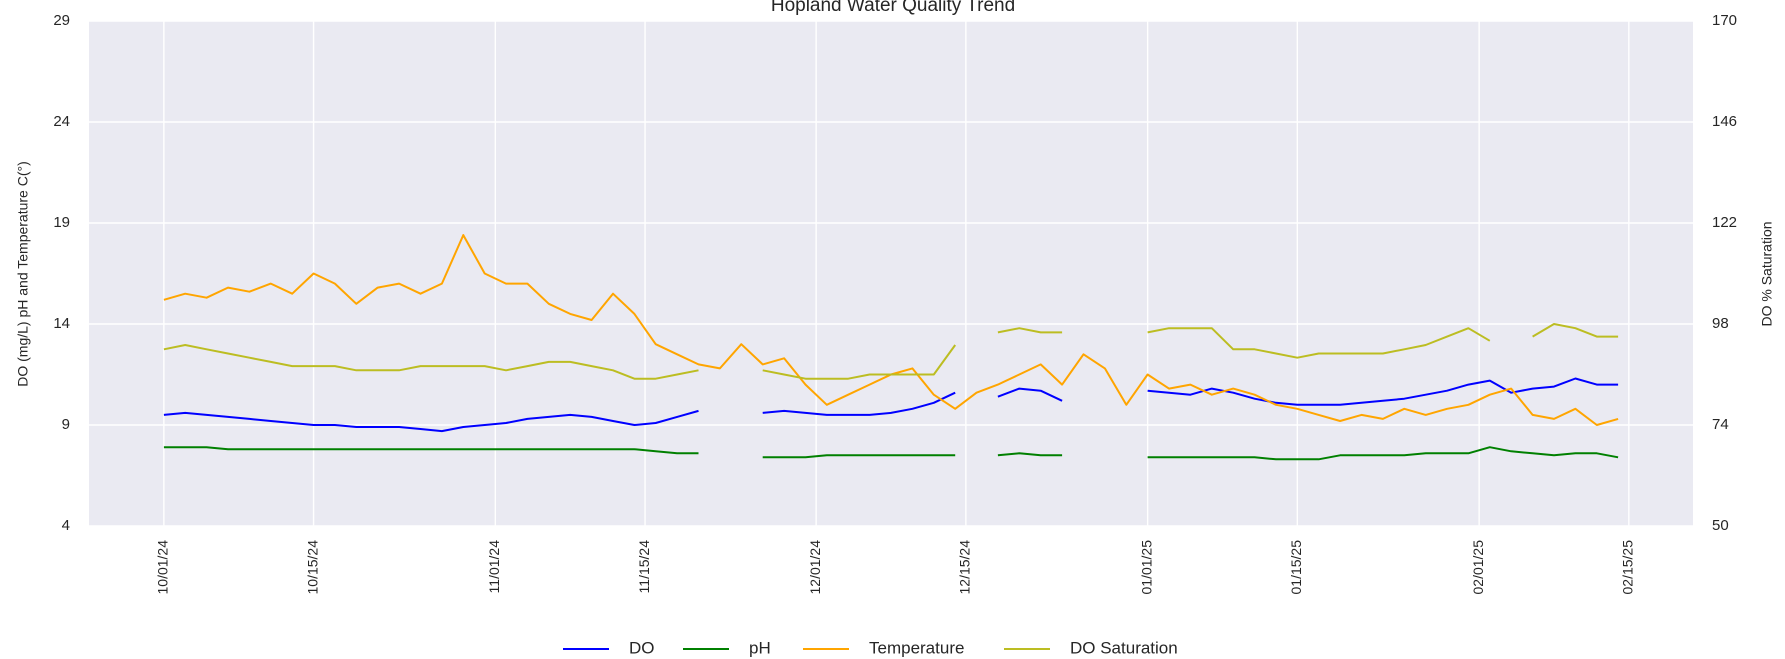  Describe the element at coordinates (1724, 20) in the screenshot. I see `y2-tick-label: 170` at that location.